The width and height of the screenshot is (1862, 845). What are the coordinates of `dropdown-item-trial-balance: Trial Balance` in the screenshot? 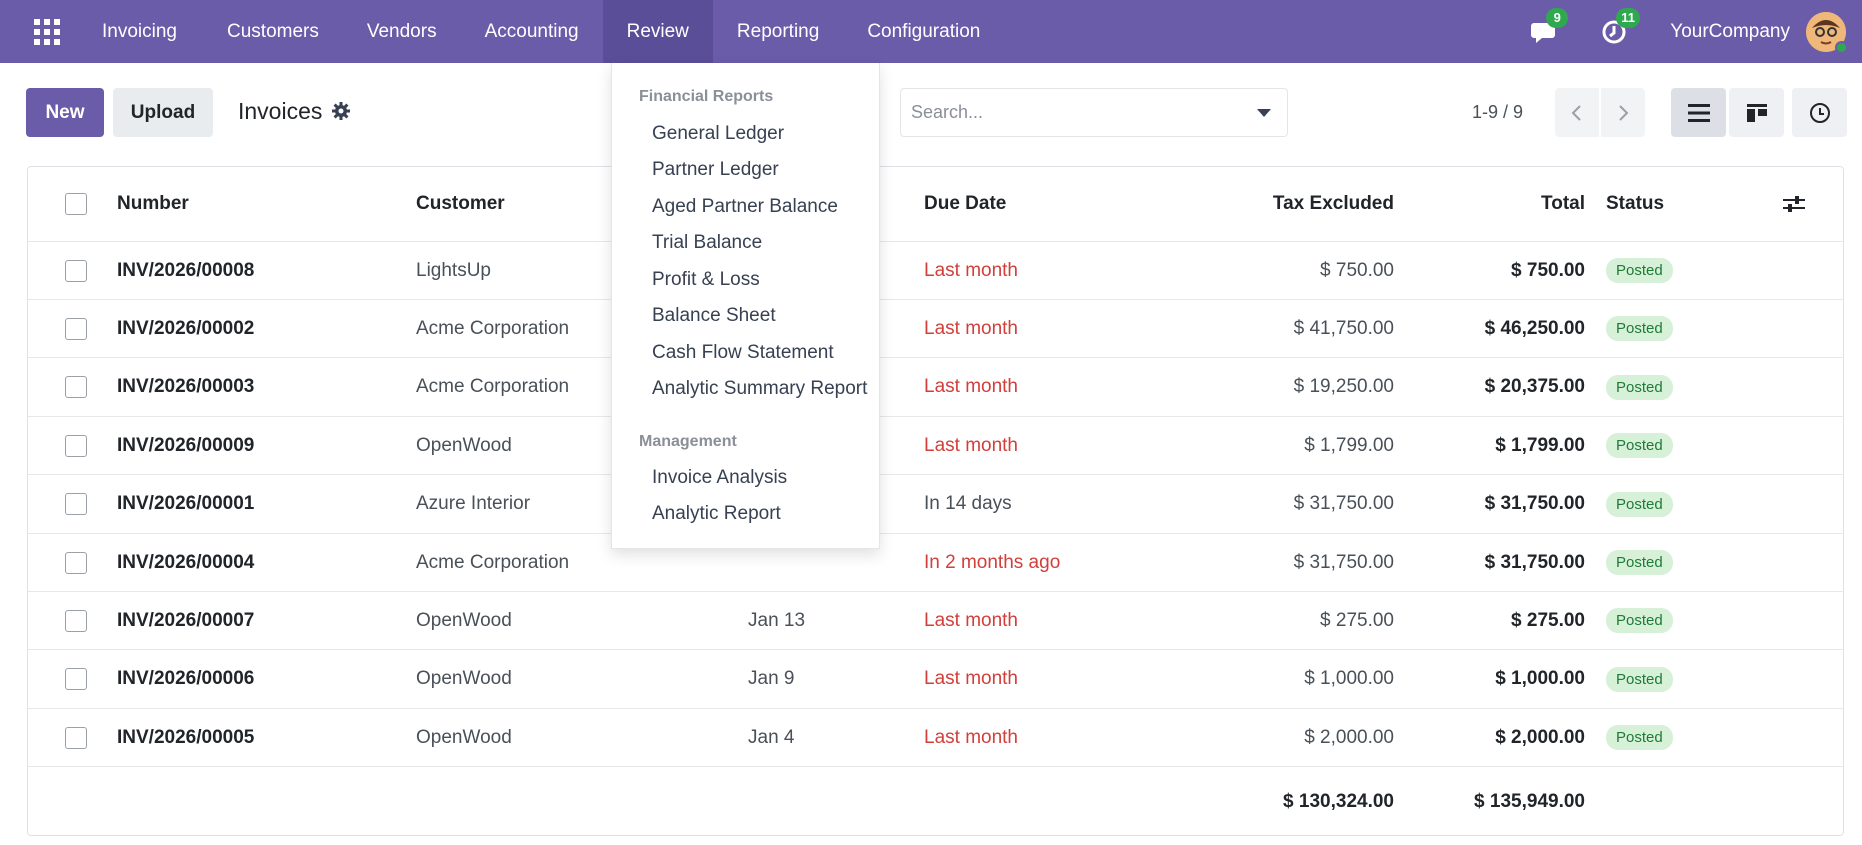 It's located at (707, 242).